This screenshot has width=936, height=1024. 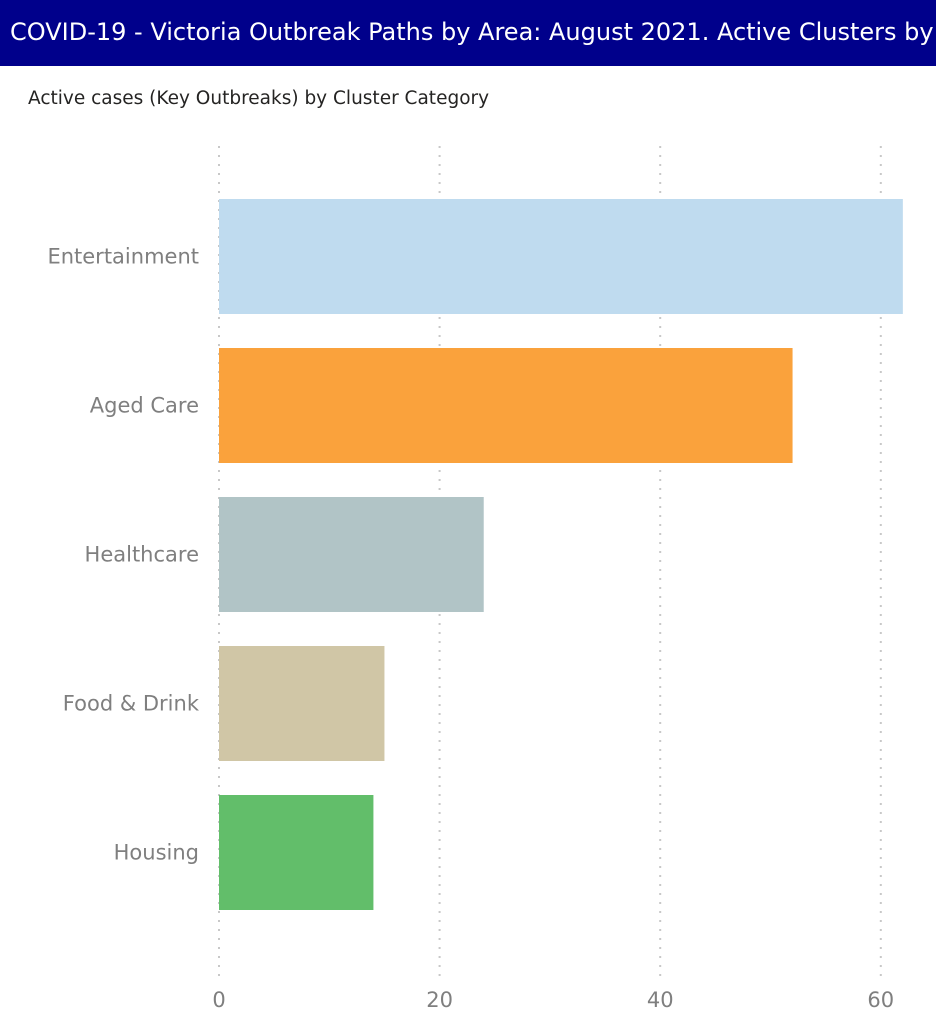 I want to click on category-label: Aged Care, so click(x=144, y=406).